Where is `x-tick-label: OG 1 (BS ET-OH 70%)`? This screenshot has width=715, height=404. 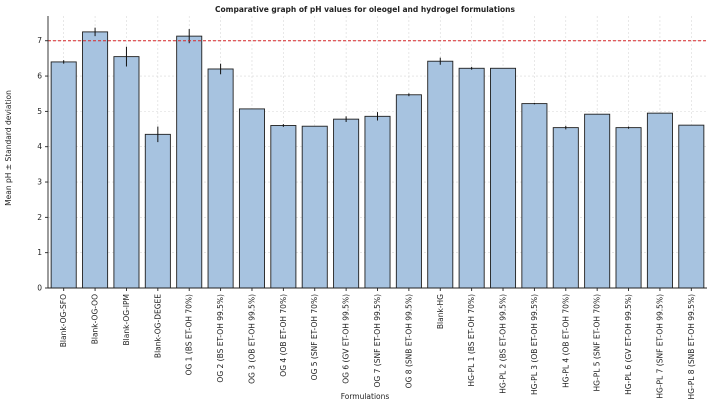
x-tick-label: OG 1 (BS ET-OH 70%) is located at coordinates (189, 334).